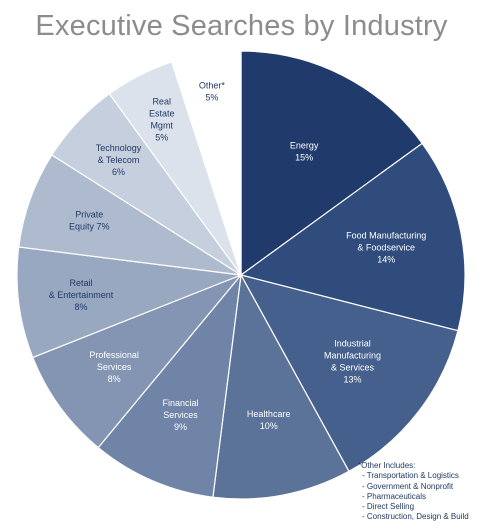  Describe the element at coordinates (114, 367) in the screenshot. I see `slice-label: Professional Services 8%` at that location.